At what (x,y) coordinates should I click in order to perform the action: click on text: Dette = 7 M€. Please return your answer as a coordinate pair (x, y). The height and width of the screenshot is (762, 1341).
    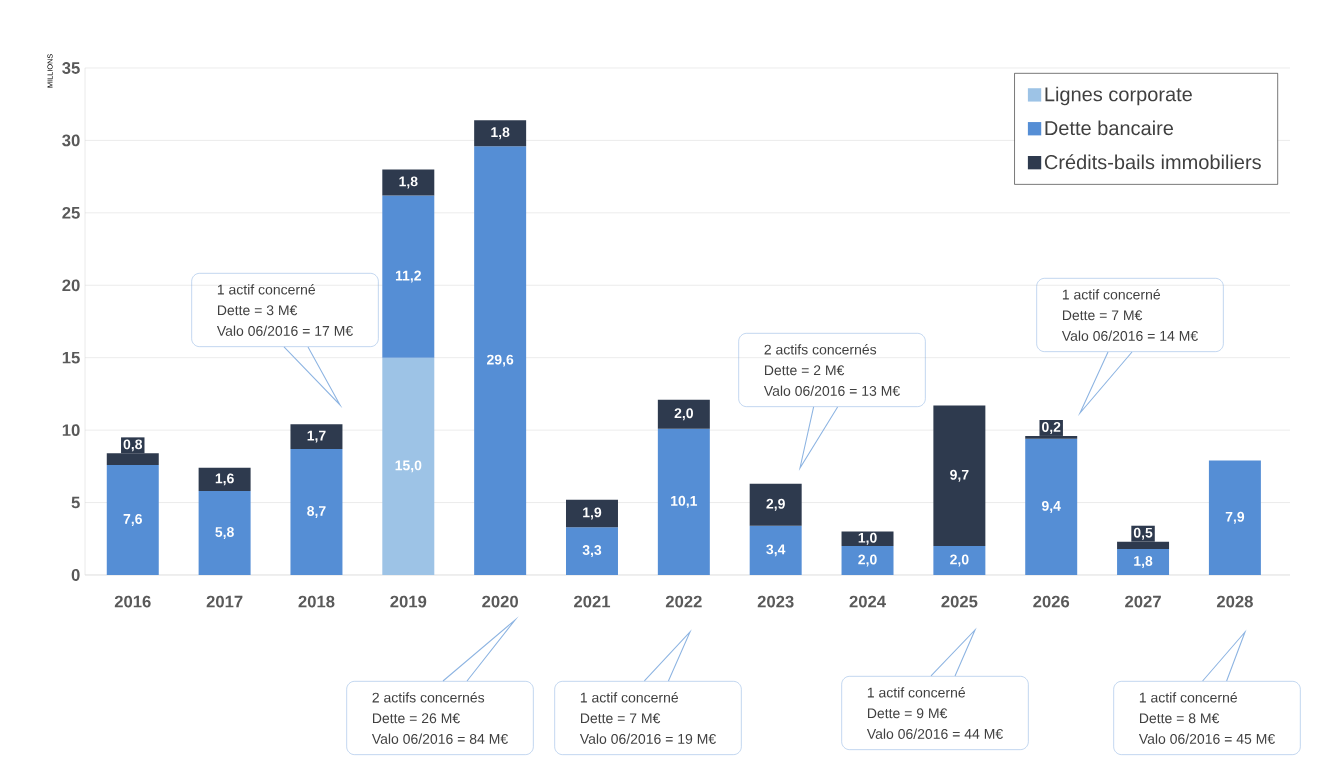
    Looking at the image, I should click on (620, 718).